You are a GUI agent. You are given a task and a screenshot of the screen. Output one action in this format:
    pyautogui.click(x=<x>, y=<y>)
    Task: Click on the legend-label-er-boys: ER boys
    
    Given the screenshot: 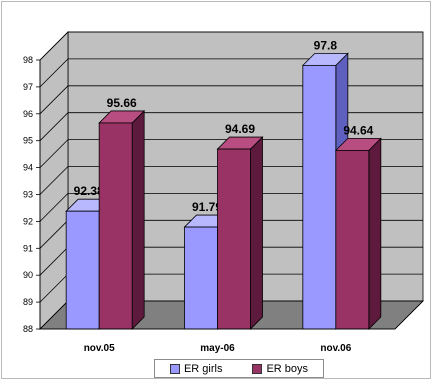 What is the action you would take?
    pyautogui.click(x=287, y=368)
    